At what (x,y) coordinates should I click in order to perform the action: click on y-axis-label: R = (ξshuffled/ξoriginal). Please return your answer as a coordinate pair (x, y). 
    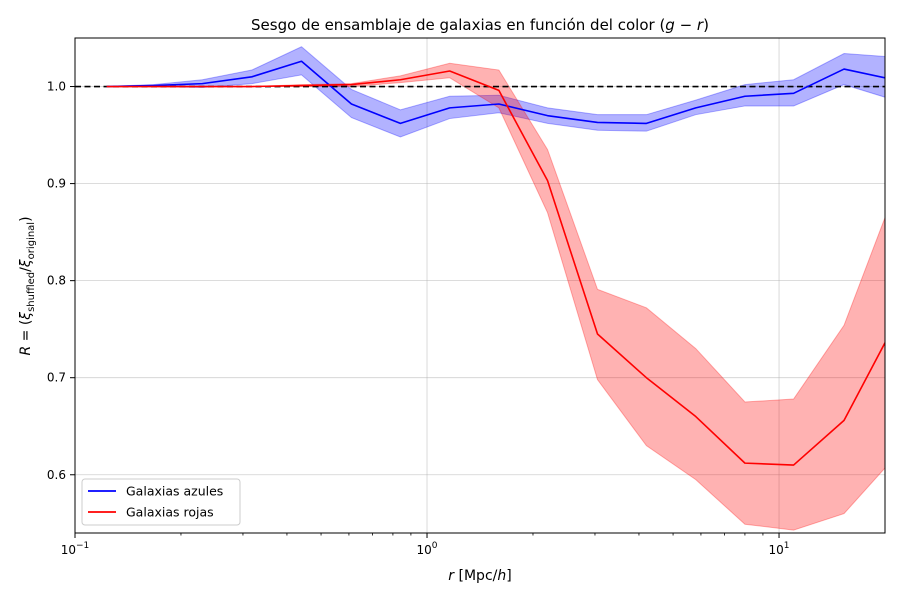
    Looking at the image, I should click on (27, 285).